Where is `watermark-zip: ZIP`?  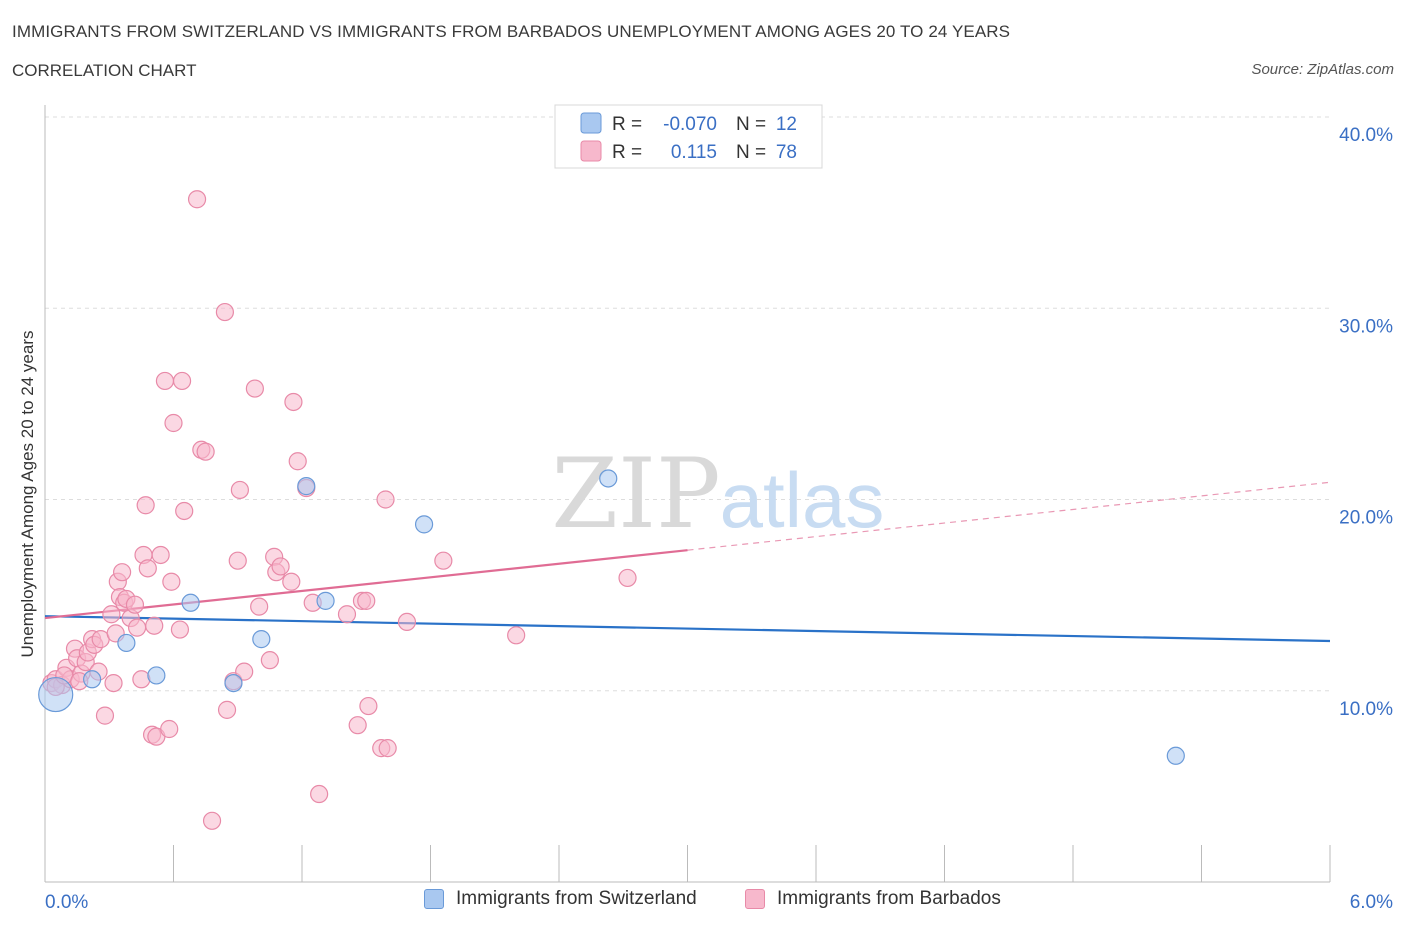
watermark-zip: ZIP is located at coordinates (635, 494).